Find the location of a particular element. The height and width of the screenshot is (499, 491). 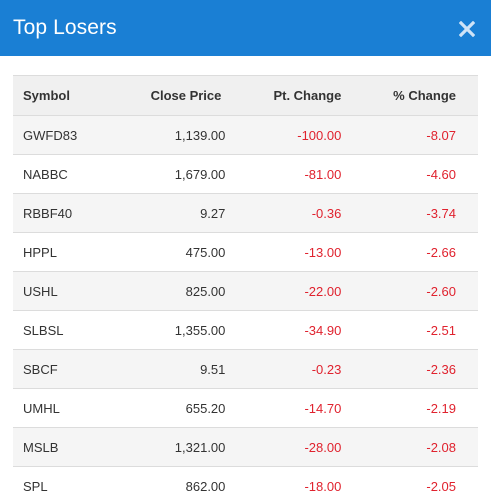

cell-pct-change: -2.51 is located at coordinates (418, 330).